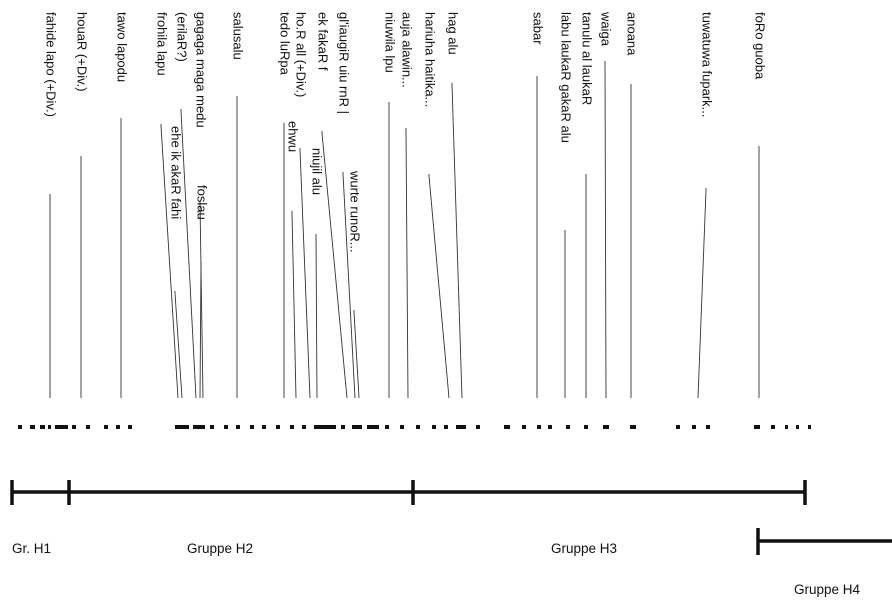  I want to click on group-label: Gruppe H2, so click(220, 548).